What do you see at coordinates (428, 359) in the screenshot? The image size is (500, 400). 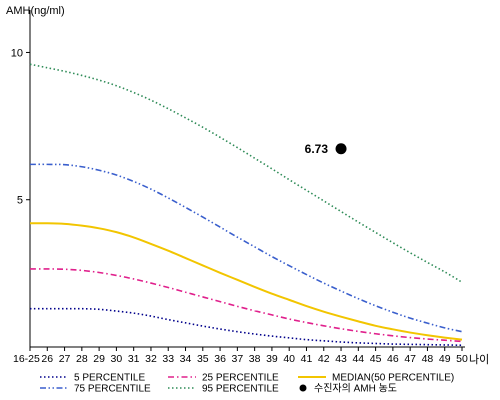 I see `x-tick-label: 48` at bounding box center [428, 359].